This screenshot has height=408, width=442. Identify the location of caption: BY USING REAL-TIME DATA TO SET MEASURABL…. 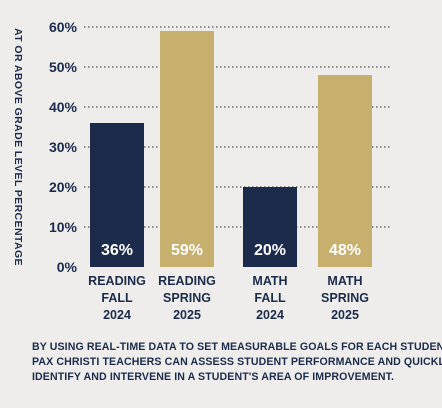
(237, 362).